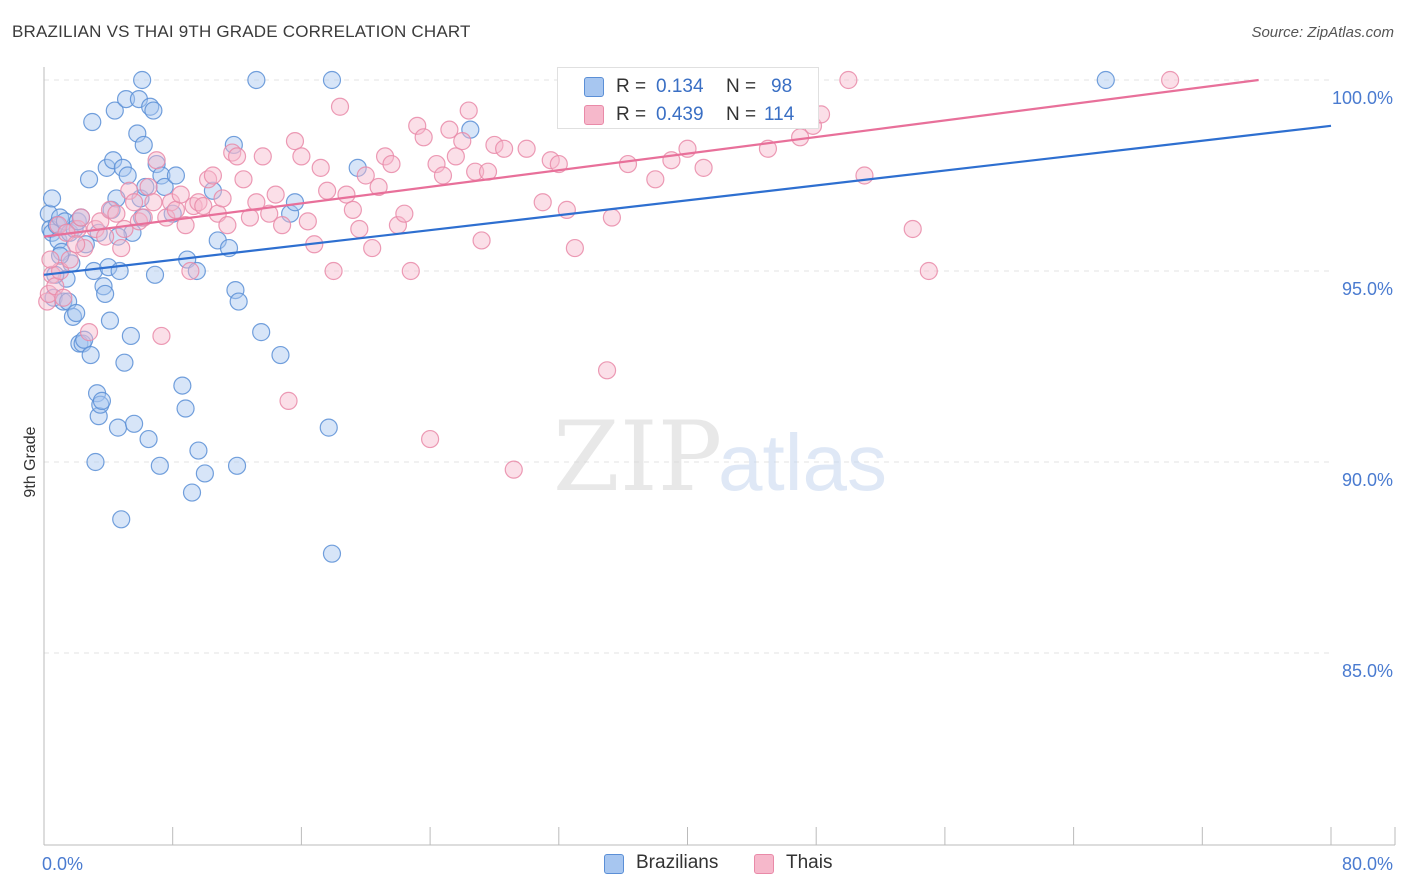 The height and width of the screenshot is (892, 1406). I want to click on legend-series: Brazilians Thais, so click(703, 865).